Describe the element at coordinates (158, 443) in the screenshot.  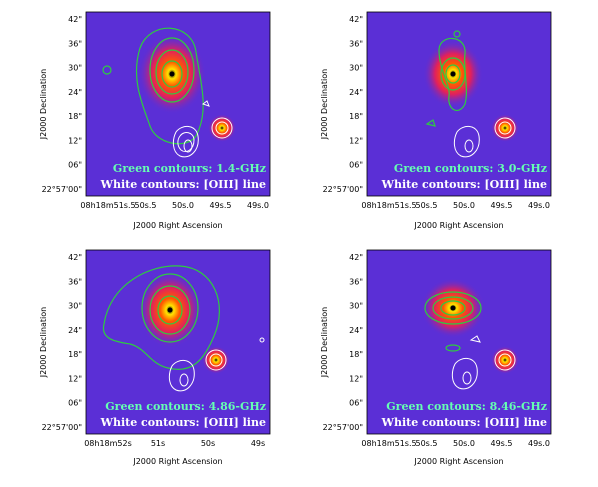
I see `x-tick-label: 51s` at that location.